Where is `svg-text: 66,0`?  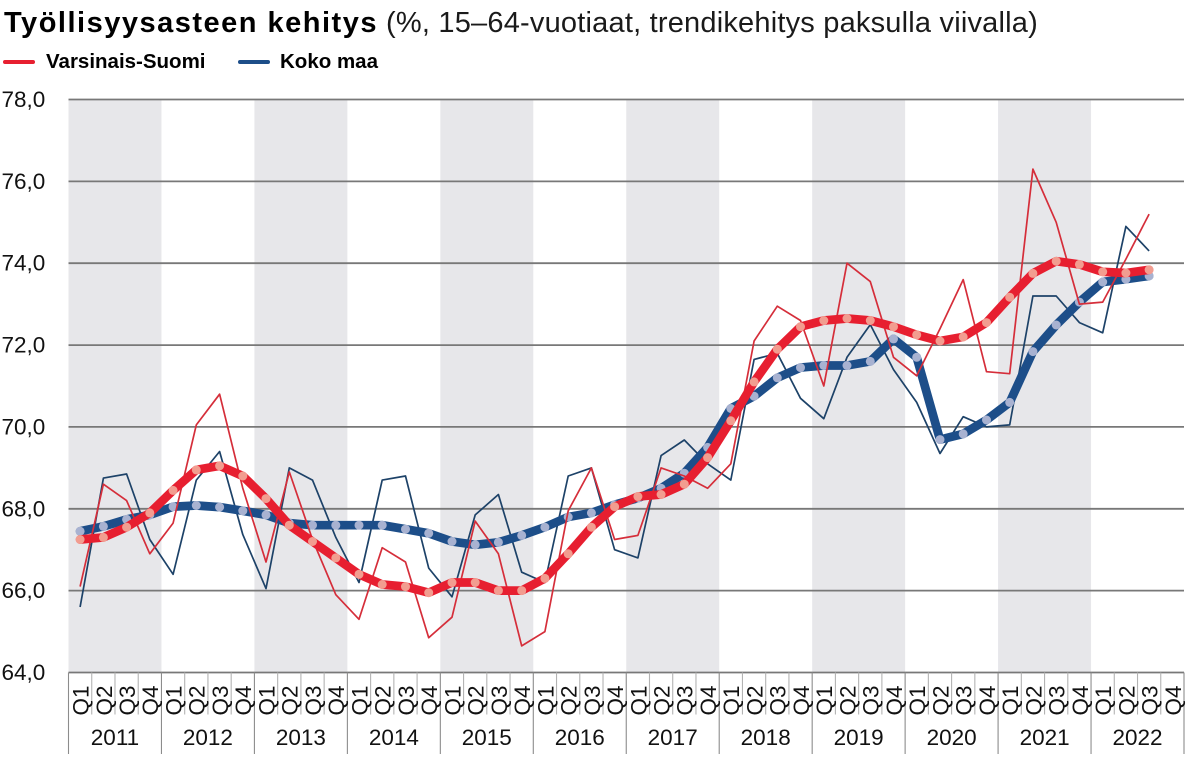 svg-text: 66,0 is located at coordinates (24, 590).